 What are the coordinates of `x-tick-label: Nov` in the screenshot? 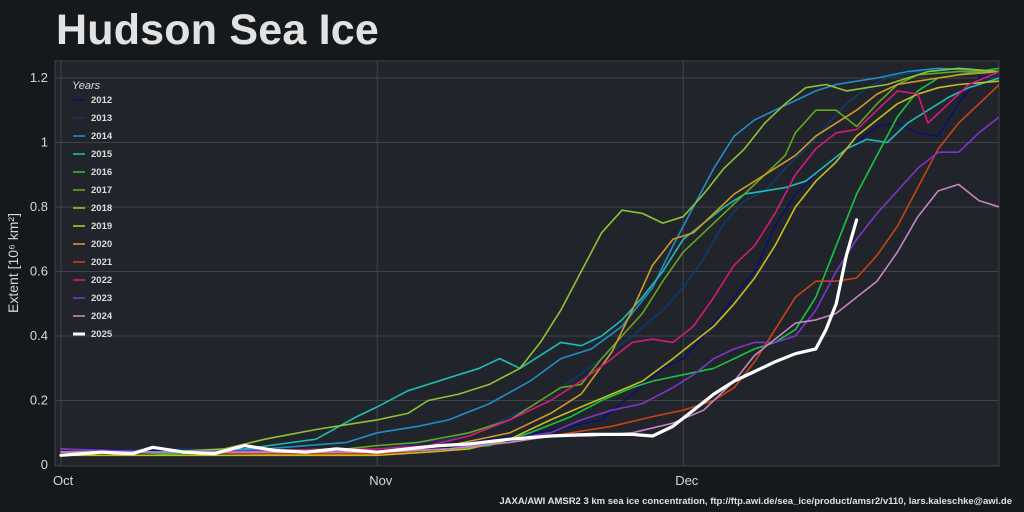 It's located at (381, 480).